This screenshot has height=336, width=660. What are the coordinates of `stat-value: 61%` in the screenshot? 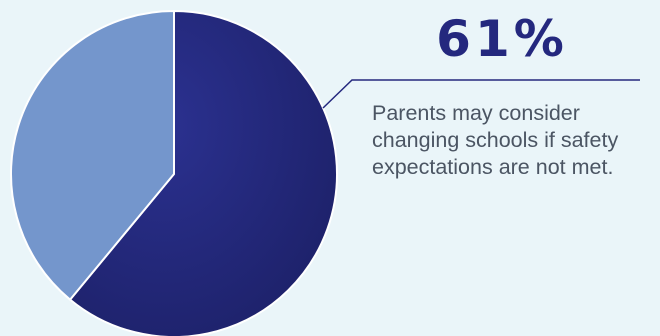 It's located at (502, 39).